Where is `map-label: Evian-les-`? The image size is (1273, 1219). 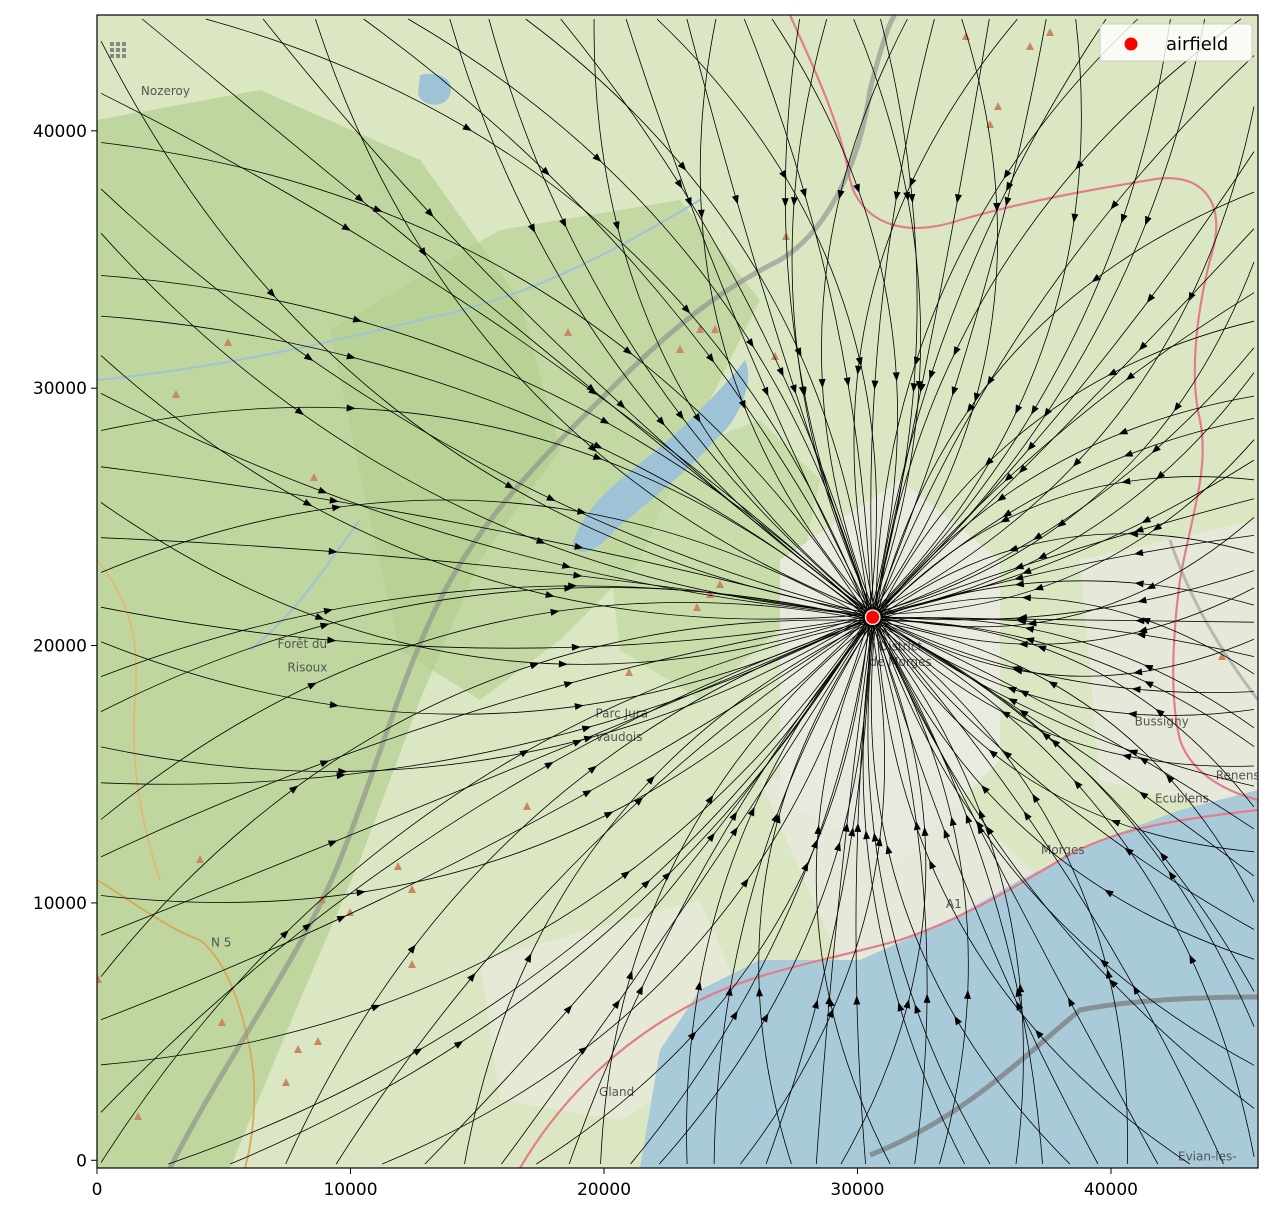 map-label: Evian-les- is located at coordinates (1207, 1156).